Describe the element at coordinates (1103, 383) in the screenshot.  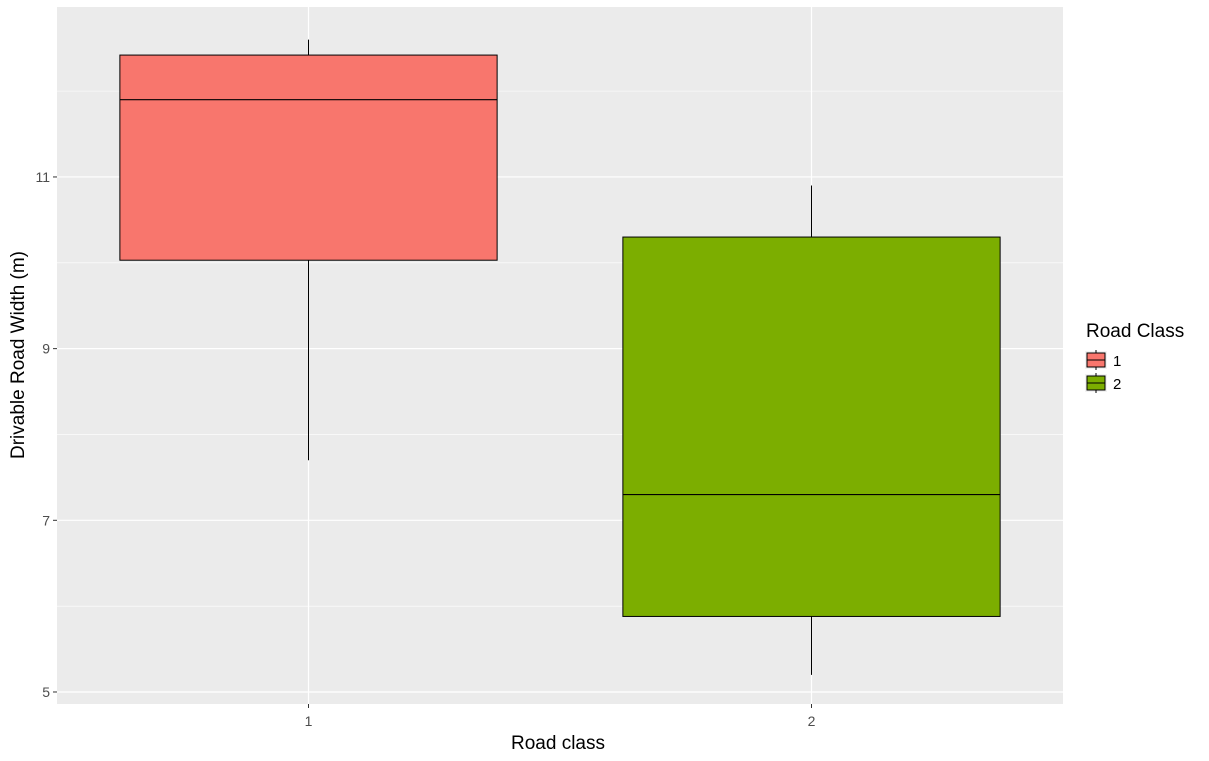
I see `legend-item-2: 2` at that location.